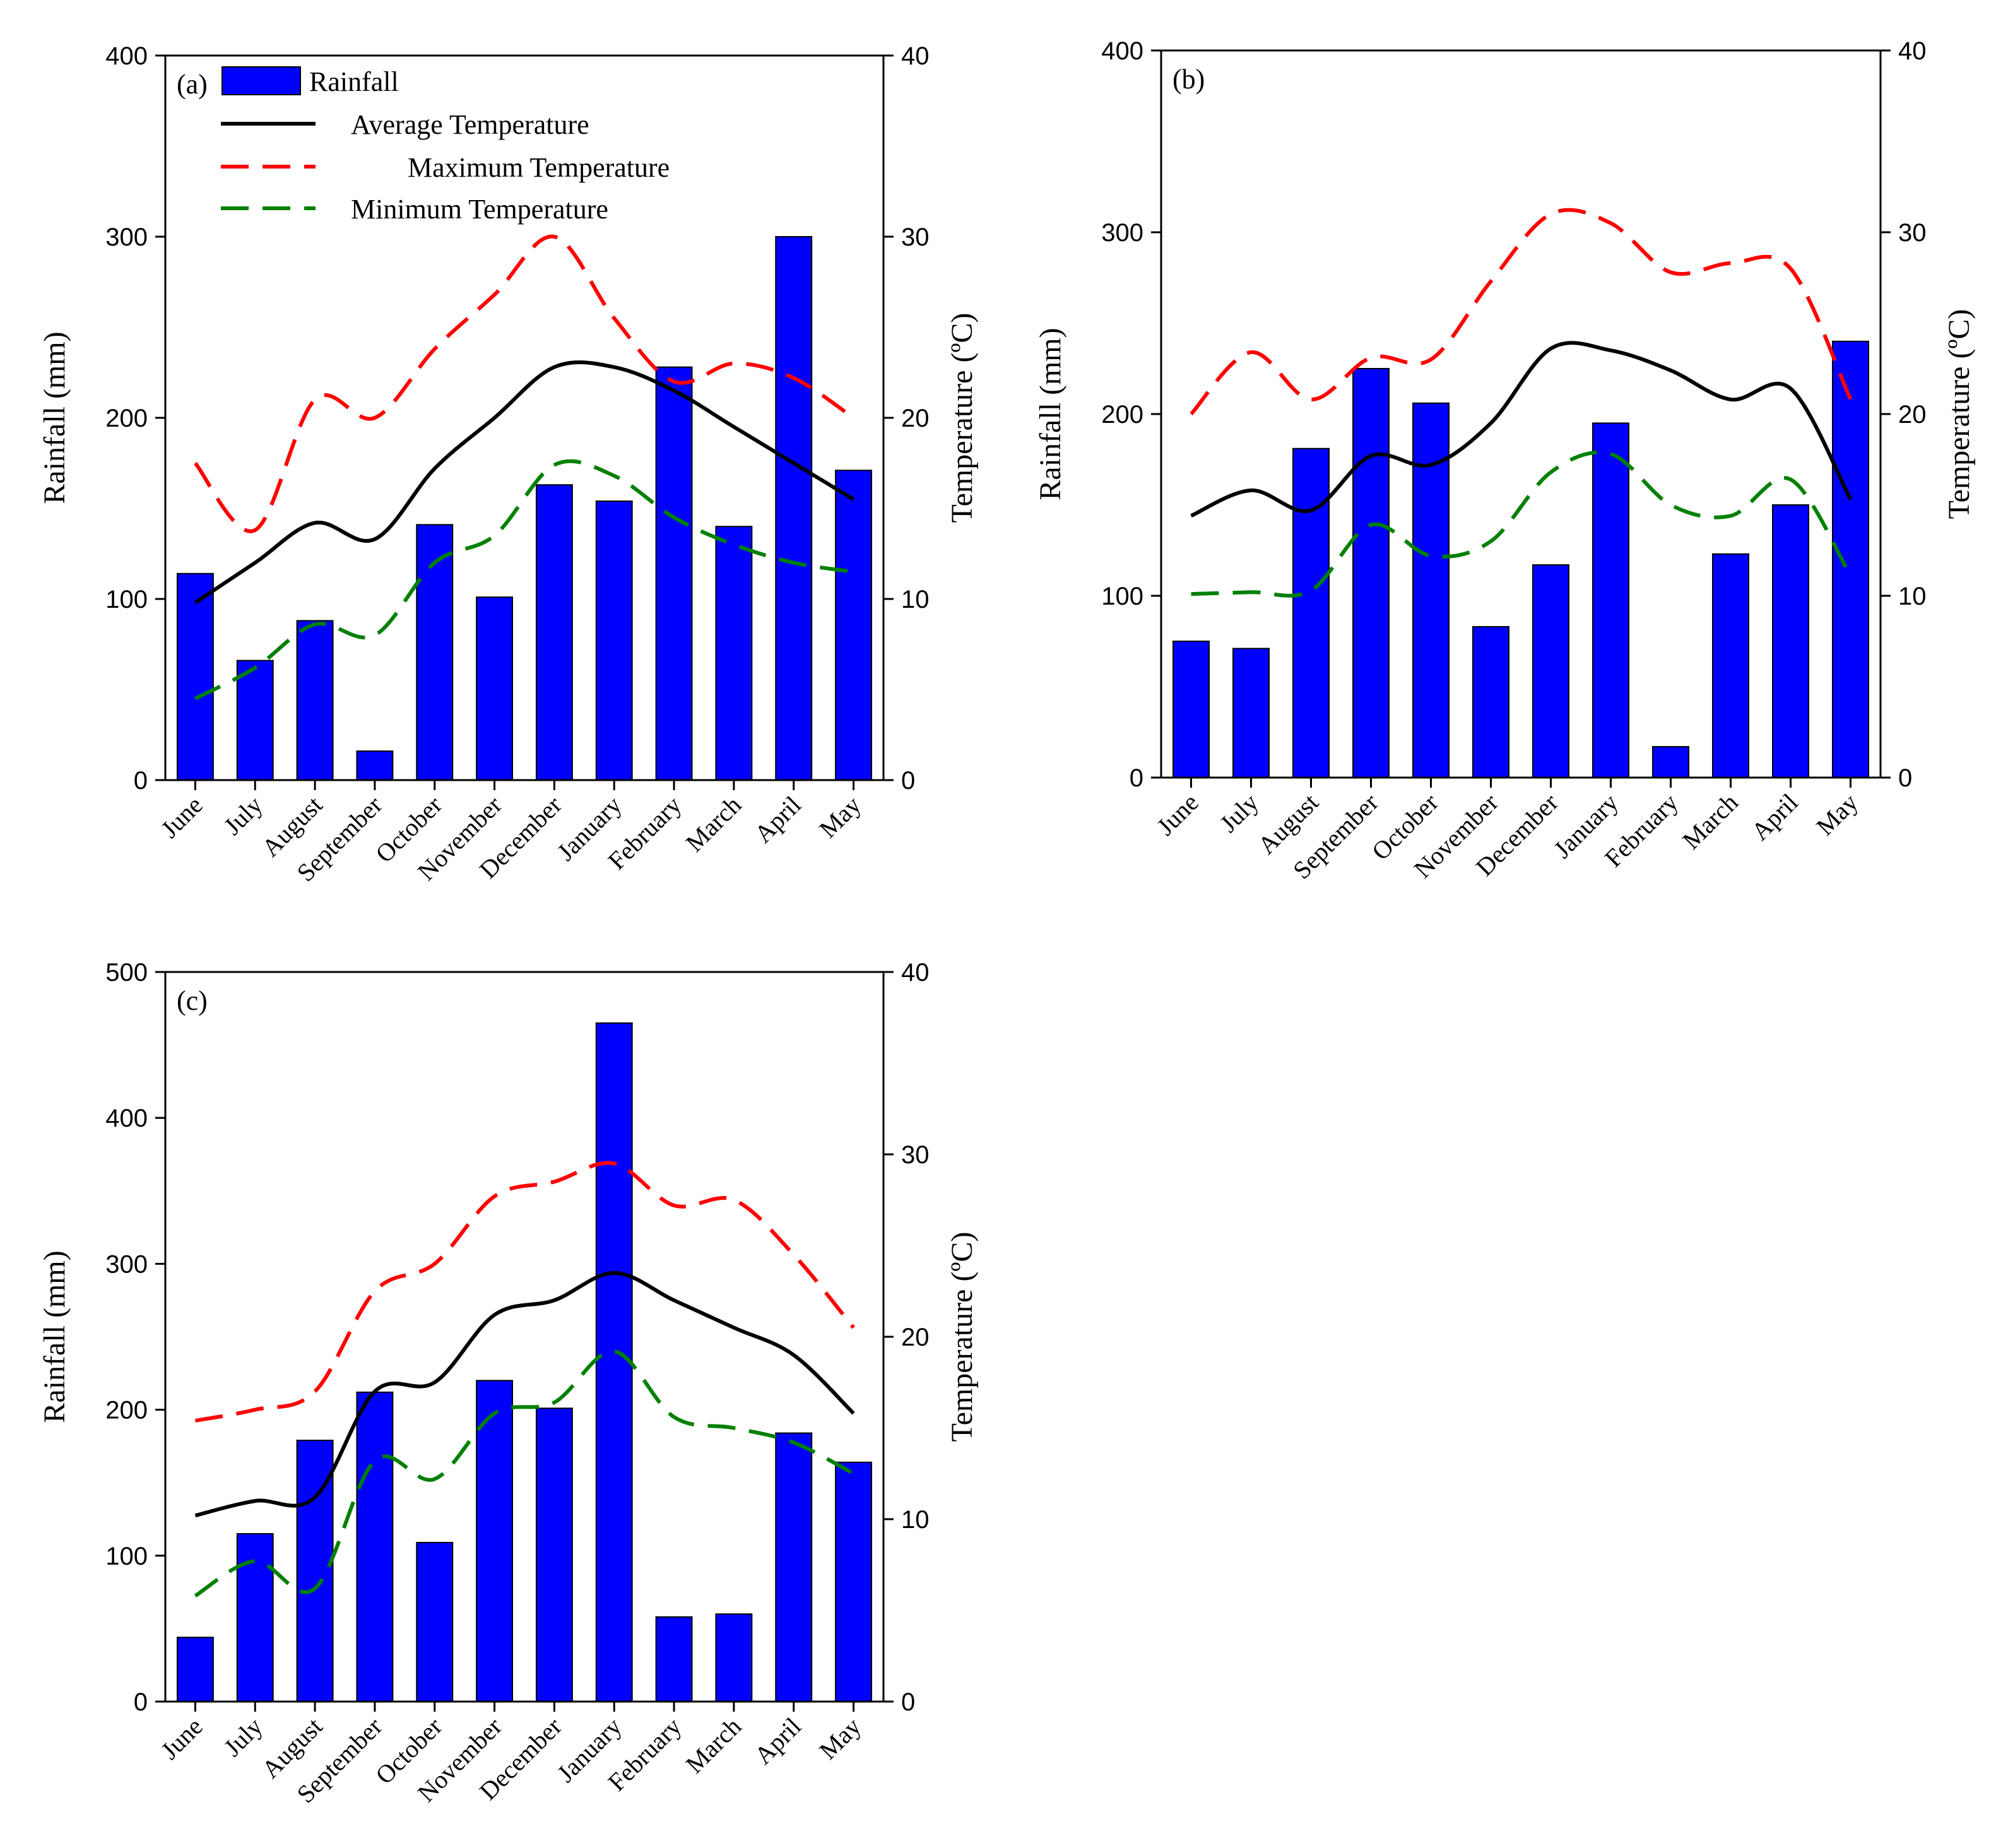 The image size is (2008, 1848). Describe the element at coordinates (192, 84) in the screenshot. I see `panel-label: (a)` at that location.